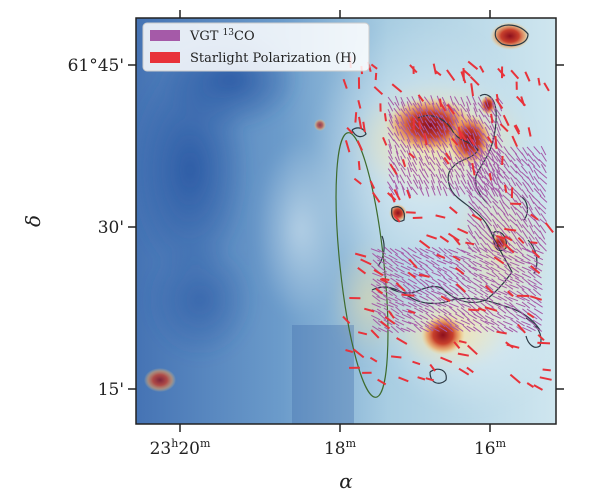 This screenshot has width=591, height=500. Describe the element at coordinates (222, 36) in the screenshot. I see `legend-label-vgt: VGT 13CO` at that location.